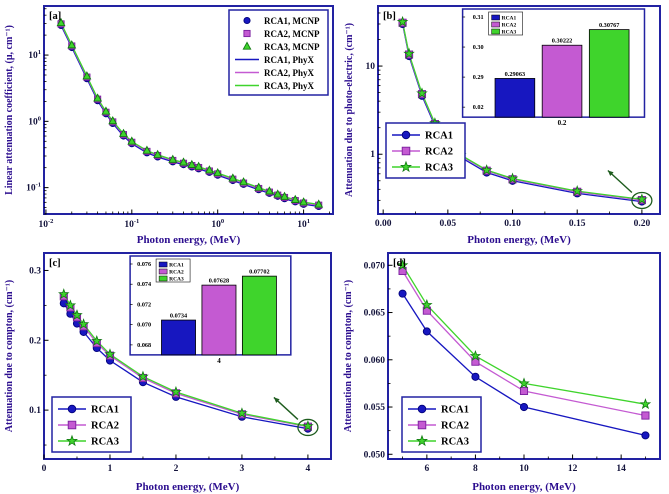  I want to click on panel-label: [d], so click(399, 263).